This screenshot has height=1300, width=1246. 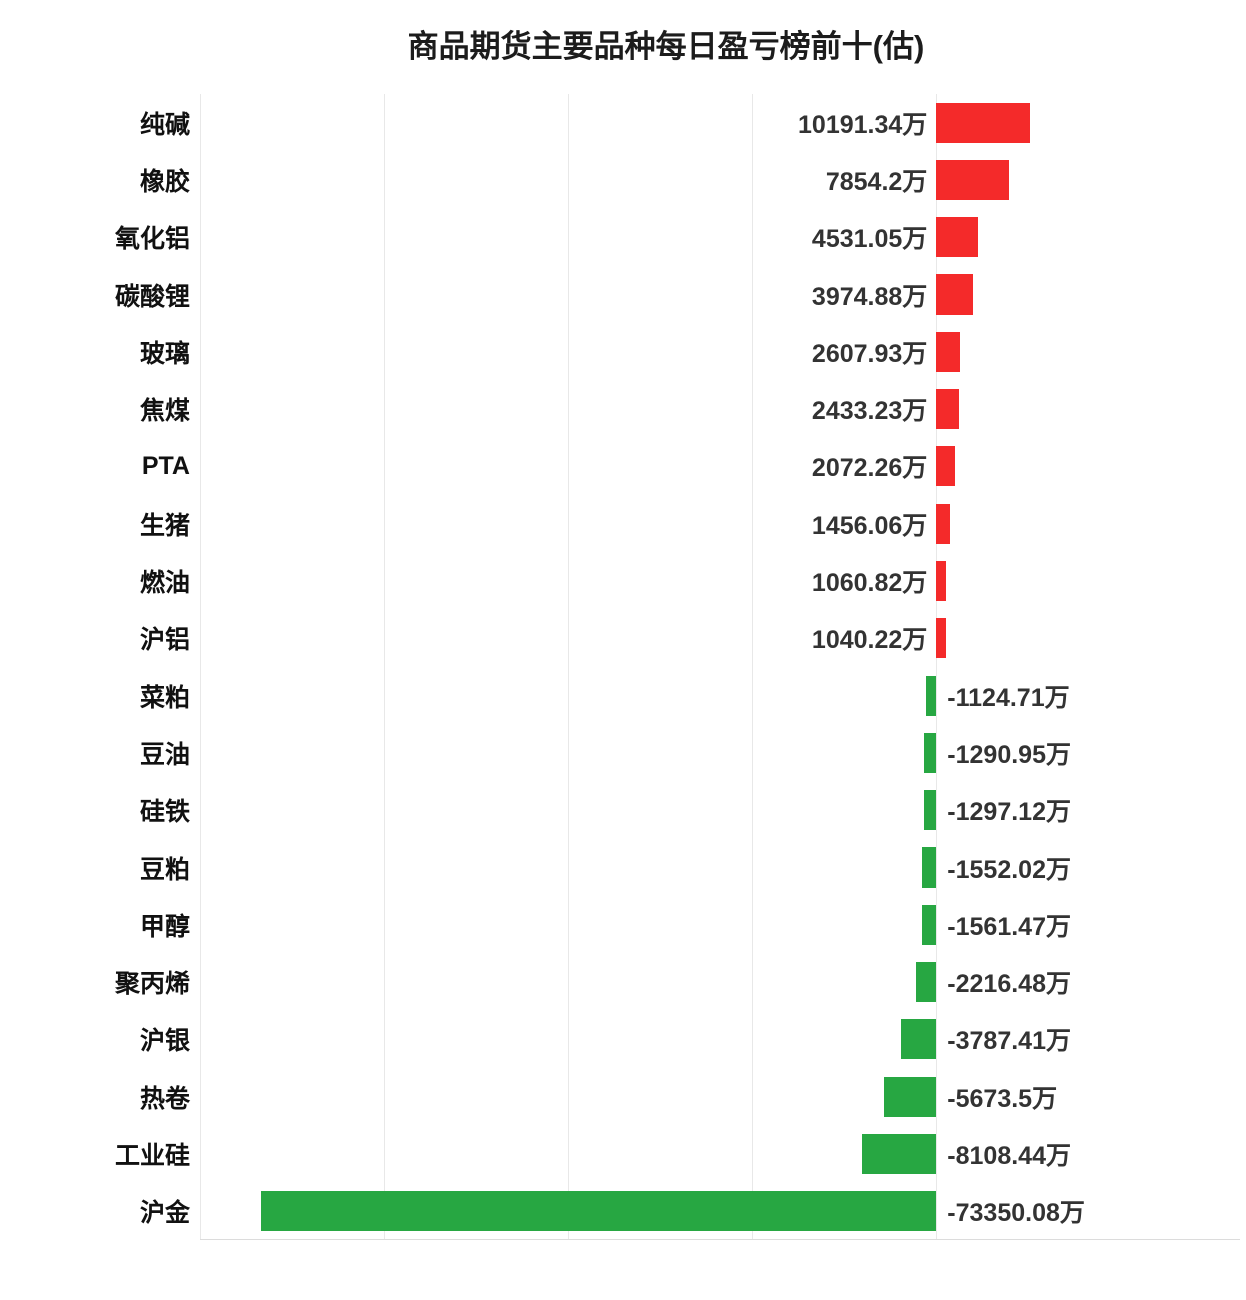 I want to click on chart-row: 燃油 1060.82万, so click(x=623, y=580).